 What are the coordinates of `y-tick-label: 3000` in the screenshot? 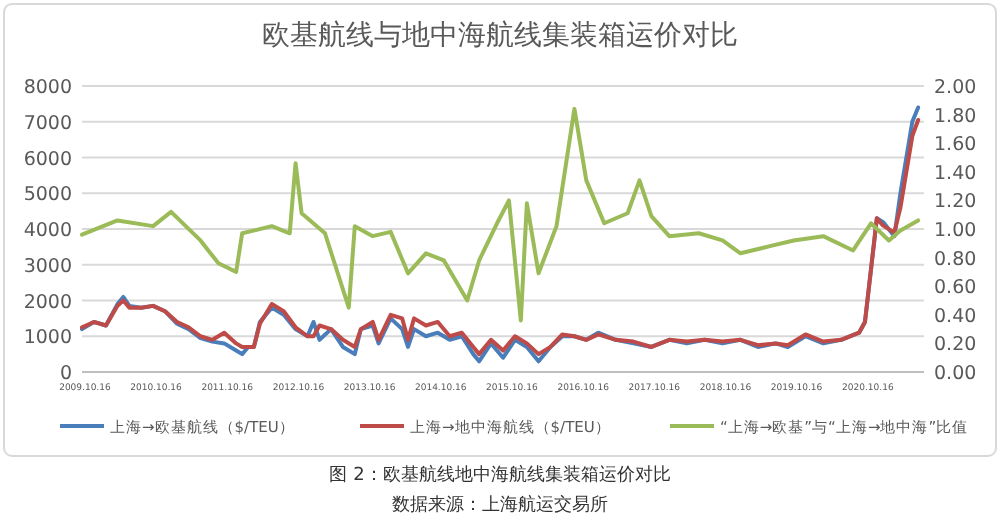 It's located at (47, 266).